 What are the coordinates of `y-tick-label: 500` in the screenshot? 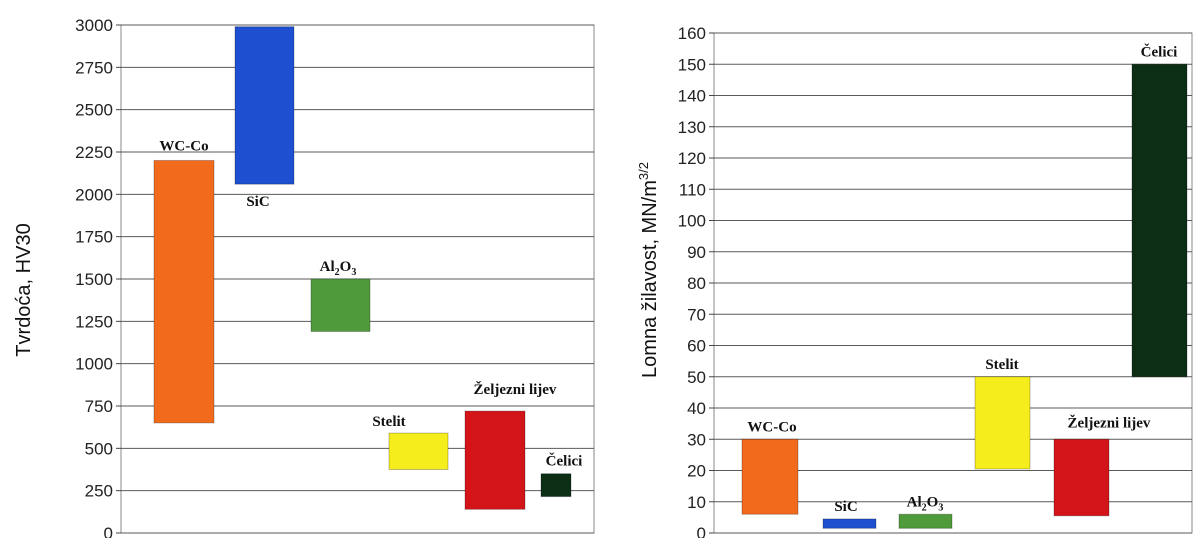 It's located at (99, 448).